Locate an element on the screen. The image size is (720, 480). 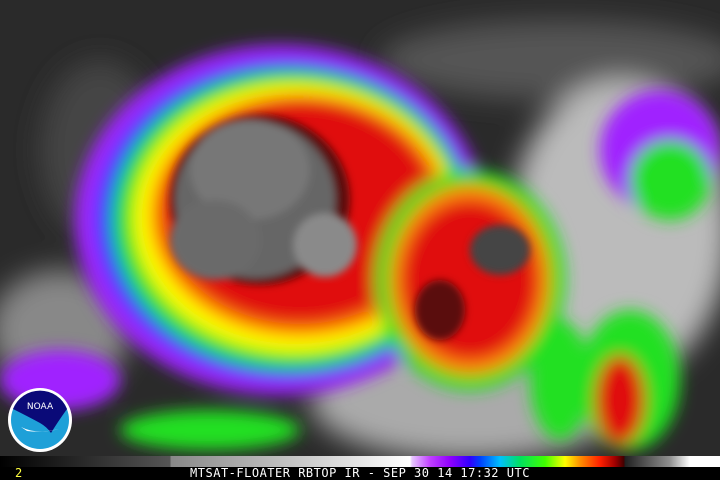
frame-number: 2 is located at coordinates (19, 473).